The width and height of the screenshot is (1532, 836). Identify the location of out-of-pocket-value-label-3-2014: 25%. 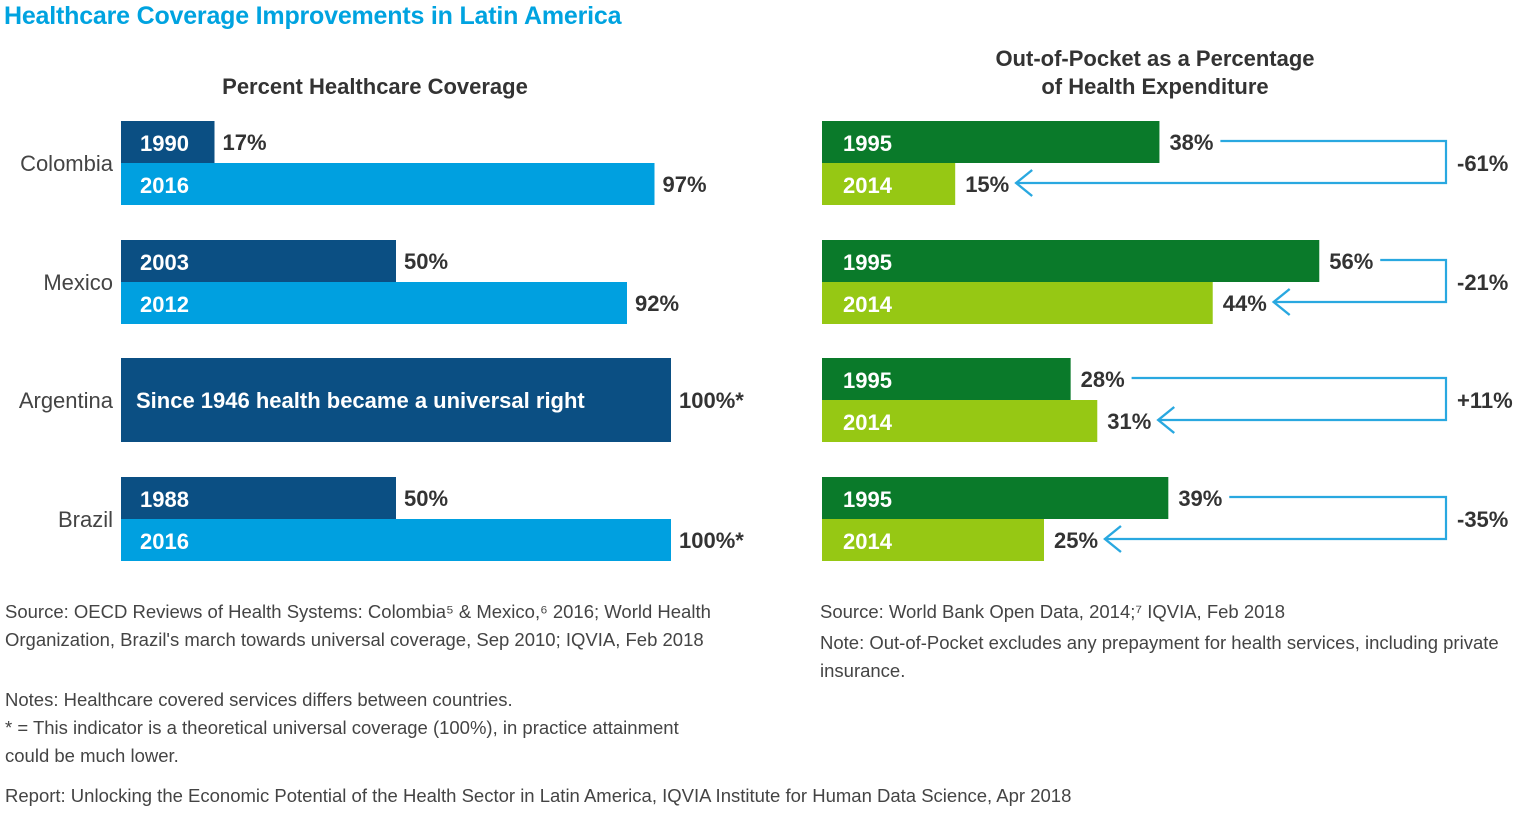
(1076, 540).